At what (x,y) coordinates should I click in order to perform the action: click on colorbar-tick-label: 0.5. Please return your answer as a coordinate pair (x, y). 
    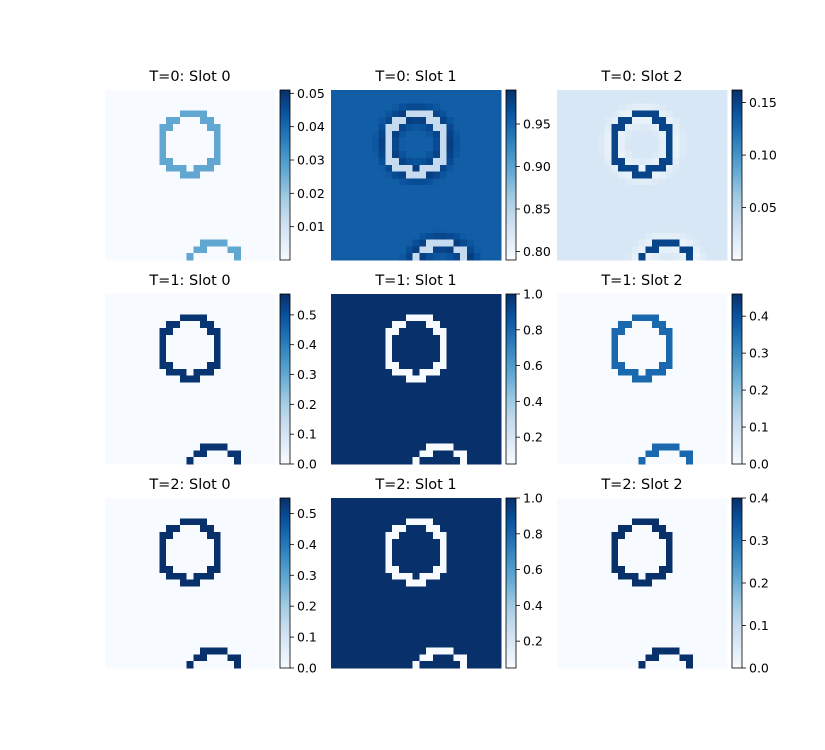
    Looking at the image, I should click on (307, 314).